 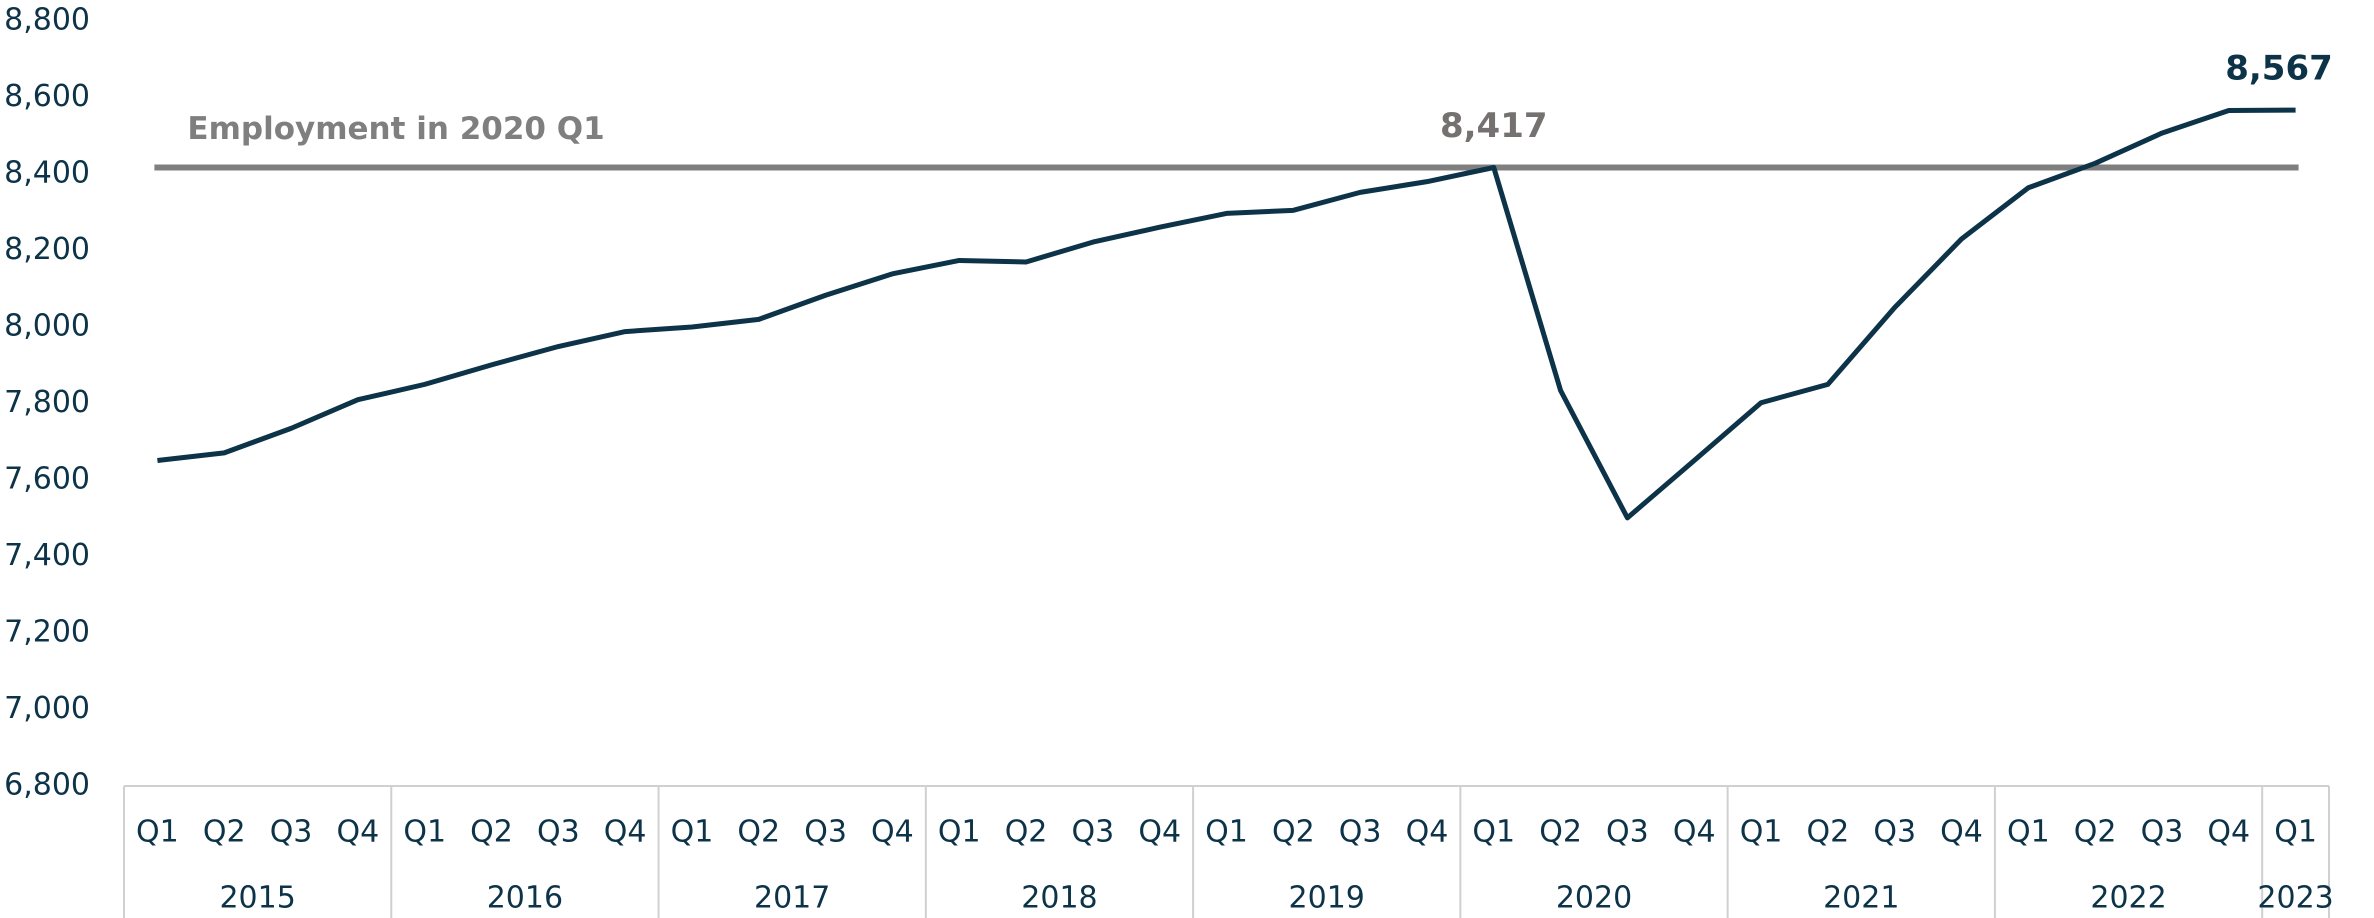 I want to click on y-tick-label: 7,200, so click(x=47, y=632).